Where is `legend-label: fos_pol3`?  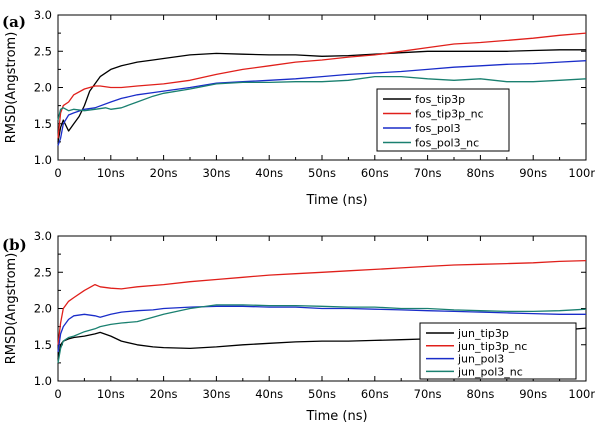 legend-label: fos_pol3 is located at coordinates (438, 128).